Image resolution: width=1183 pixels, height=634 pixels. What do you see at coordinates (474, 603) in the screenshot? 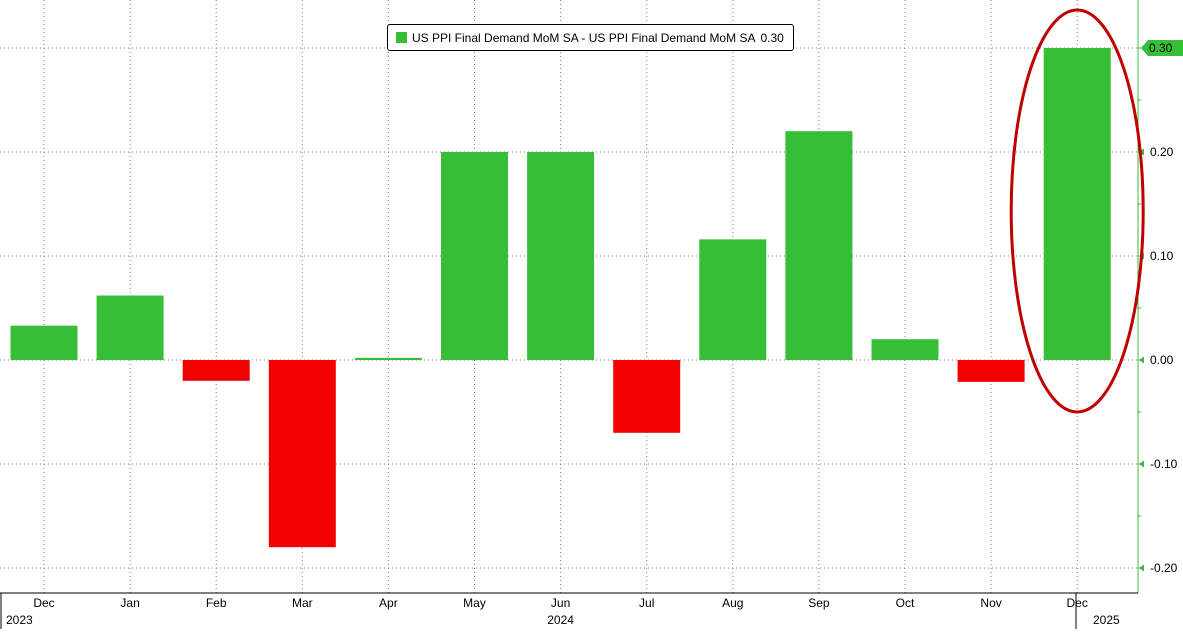
I see `x-tick-label: May` at bounding box center [474, 603].